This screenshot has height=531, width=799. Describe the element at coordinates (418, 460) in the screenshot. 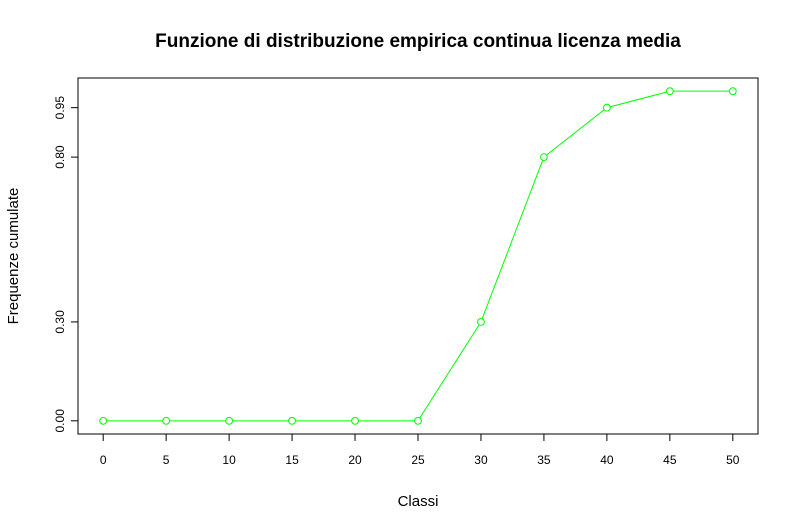

I see `x-tick-label: 25` at that location.